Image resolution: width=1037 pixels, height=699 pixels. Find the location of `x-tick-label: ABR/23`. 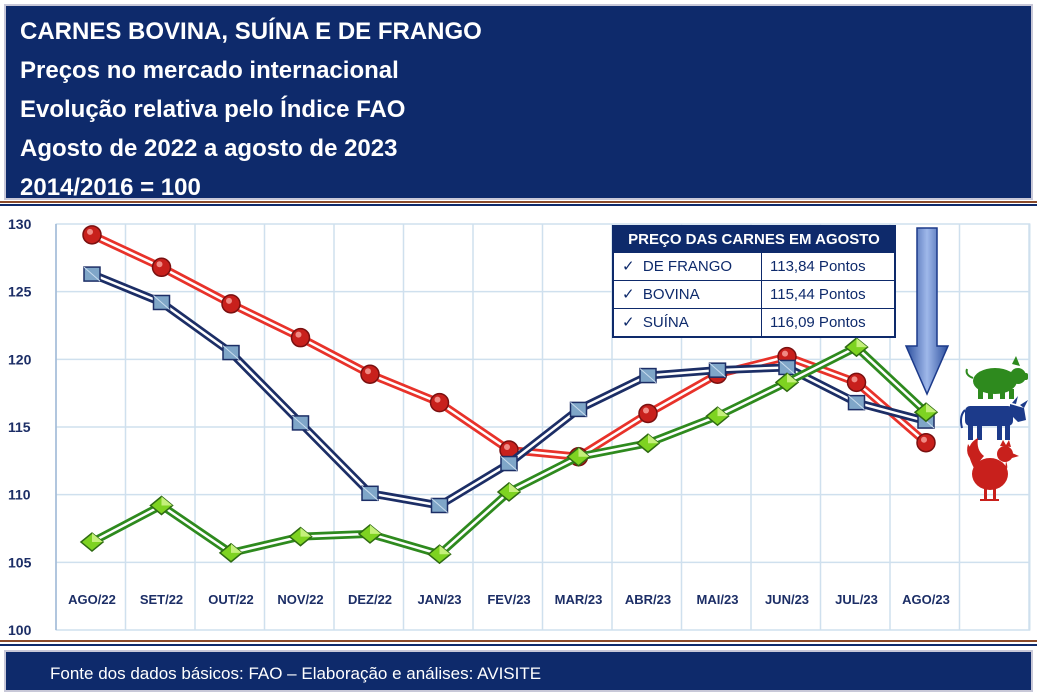

x-tick-label: ABR/23 is located at coordinates (648, 599).